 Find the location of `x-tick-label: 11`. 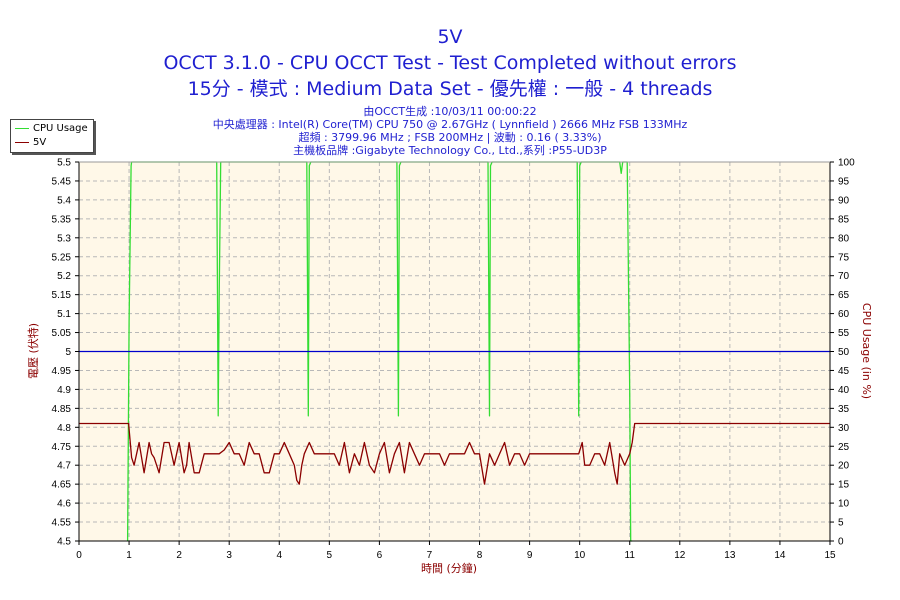

x-tick-label: 11 is located at coordinates (630, 555).